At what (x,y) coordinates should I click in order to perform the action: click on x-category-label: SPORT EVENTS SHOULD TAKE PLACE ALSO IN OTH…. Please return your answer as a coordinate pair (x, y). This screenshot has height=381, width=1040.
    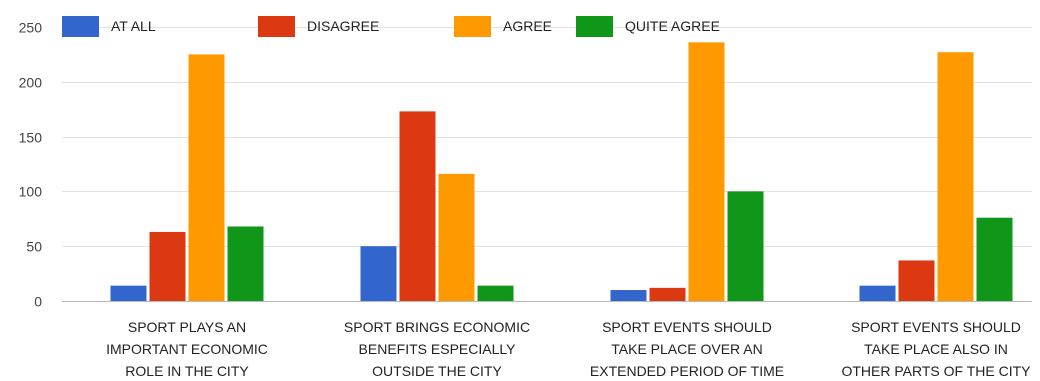
    Looking at the image, I should click on (936, 349).